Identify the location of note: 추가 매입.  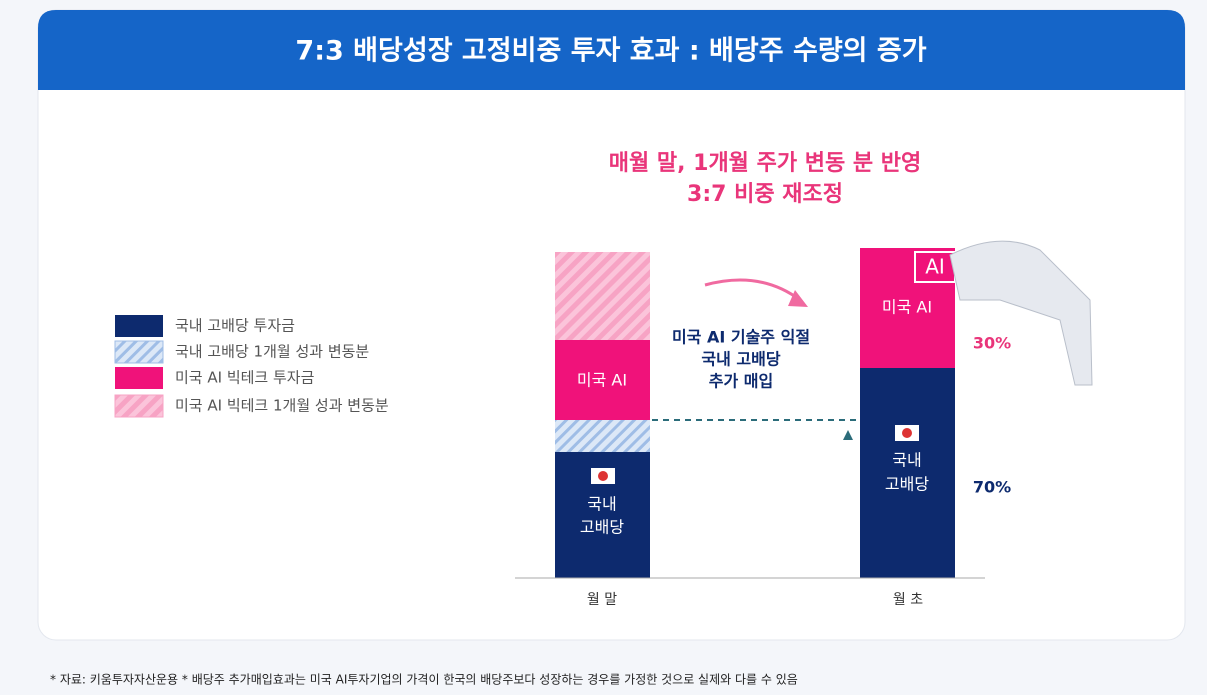
(741, 381).